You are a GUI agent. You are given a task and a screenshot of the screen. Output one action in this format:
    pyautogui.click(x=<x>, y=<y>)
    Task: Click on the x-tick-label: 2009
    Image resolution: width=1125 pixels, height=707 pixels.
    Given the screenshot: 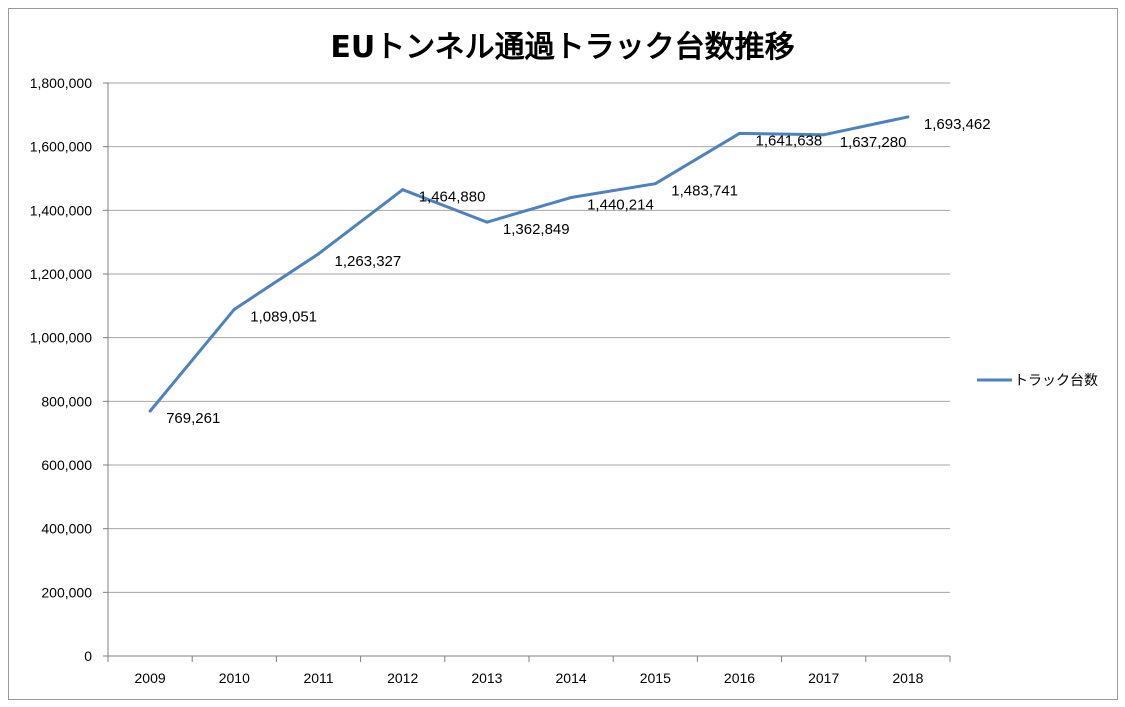 What is the action you would take?
    pyautogui.click(x=150, y=678)
    